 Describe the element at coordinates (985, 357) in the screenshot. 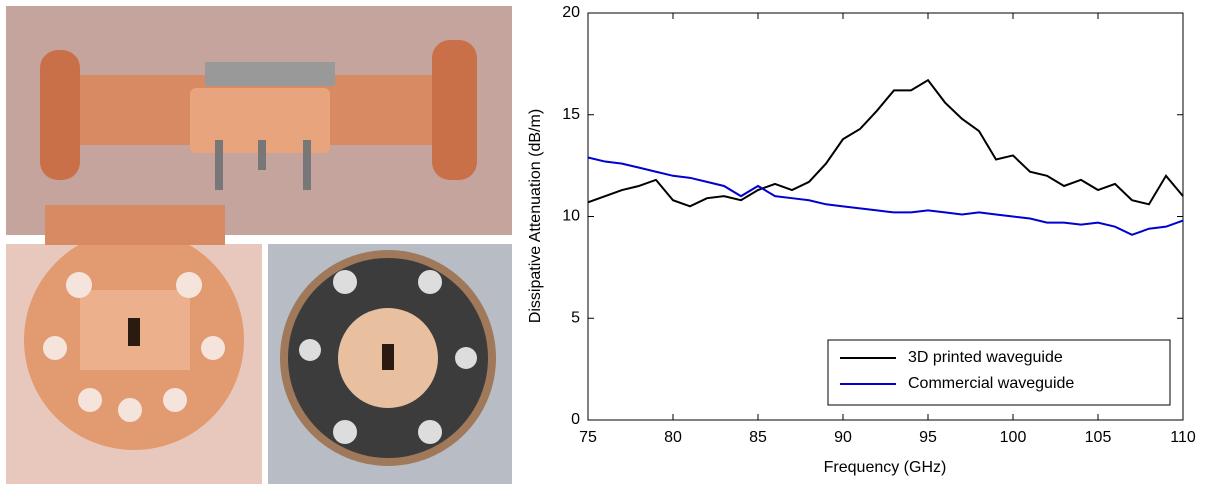

I see `legend-label: 3D printed waveguide` at that location.